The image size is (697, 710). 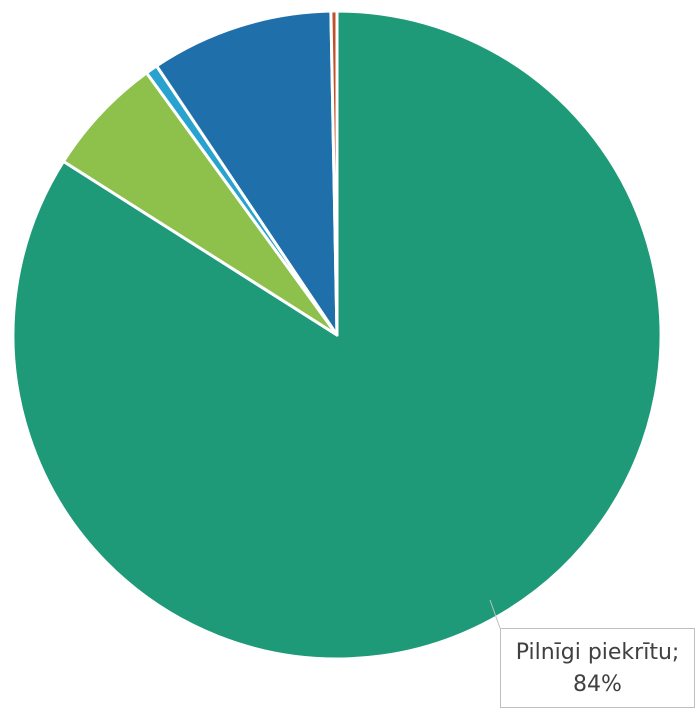 I want to click on label-leader-line, so click(x=495, y=614).